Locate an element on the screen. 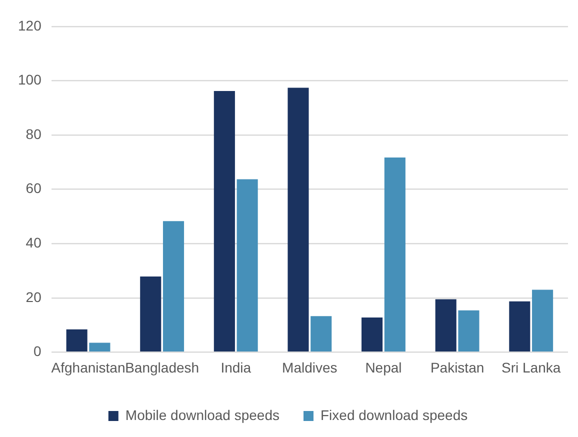 This screenshot has width=578, height=437. x-tick-label: Pakistan is located at coordinates (457, 367).